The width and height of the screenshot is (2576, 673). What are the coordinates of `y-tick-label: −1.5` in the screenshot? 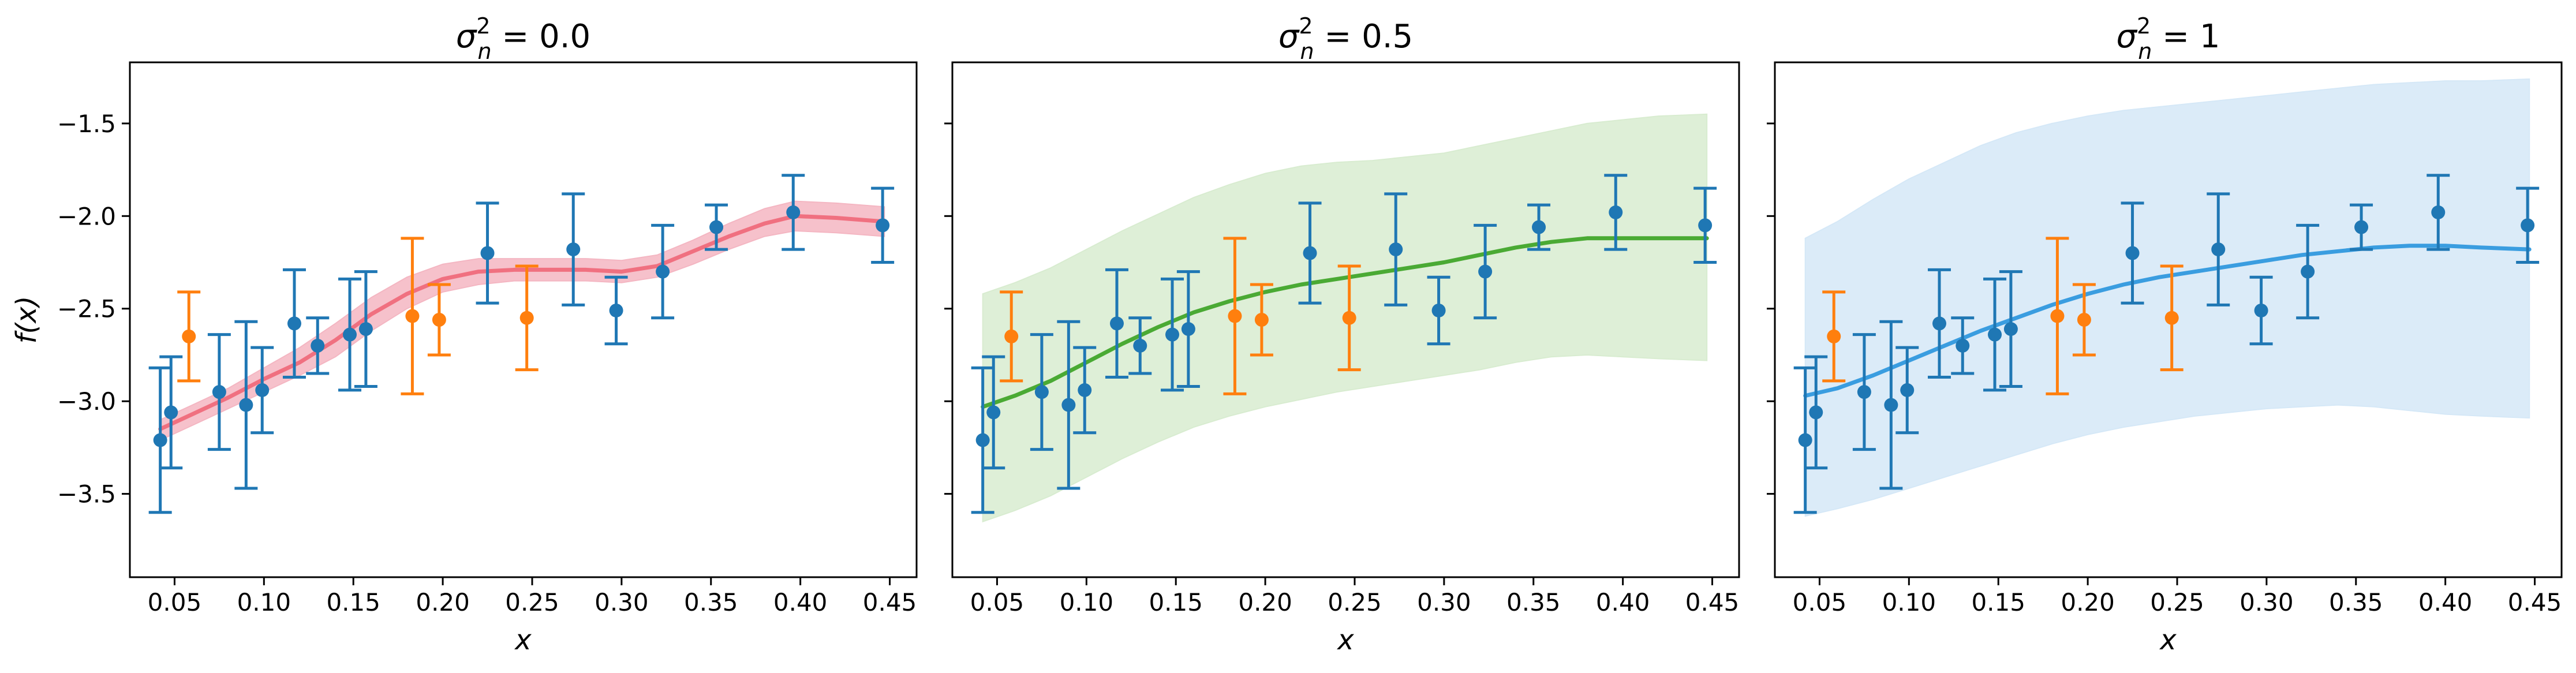 It's located at (86, 124).